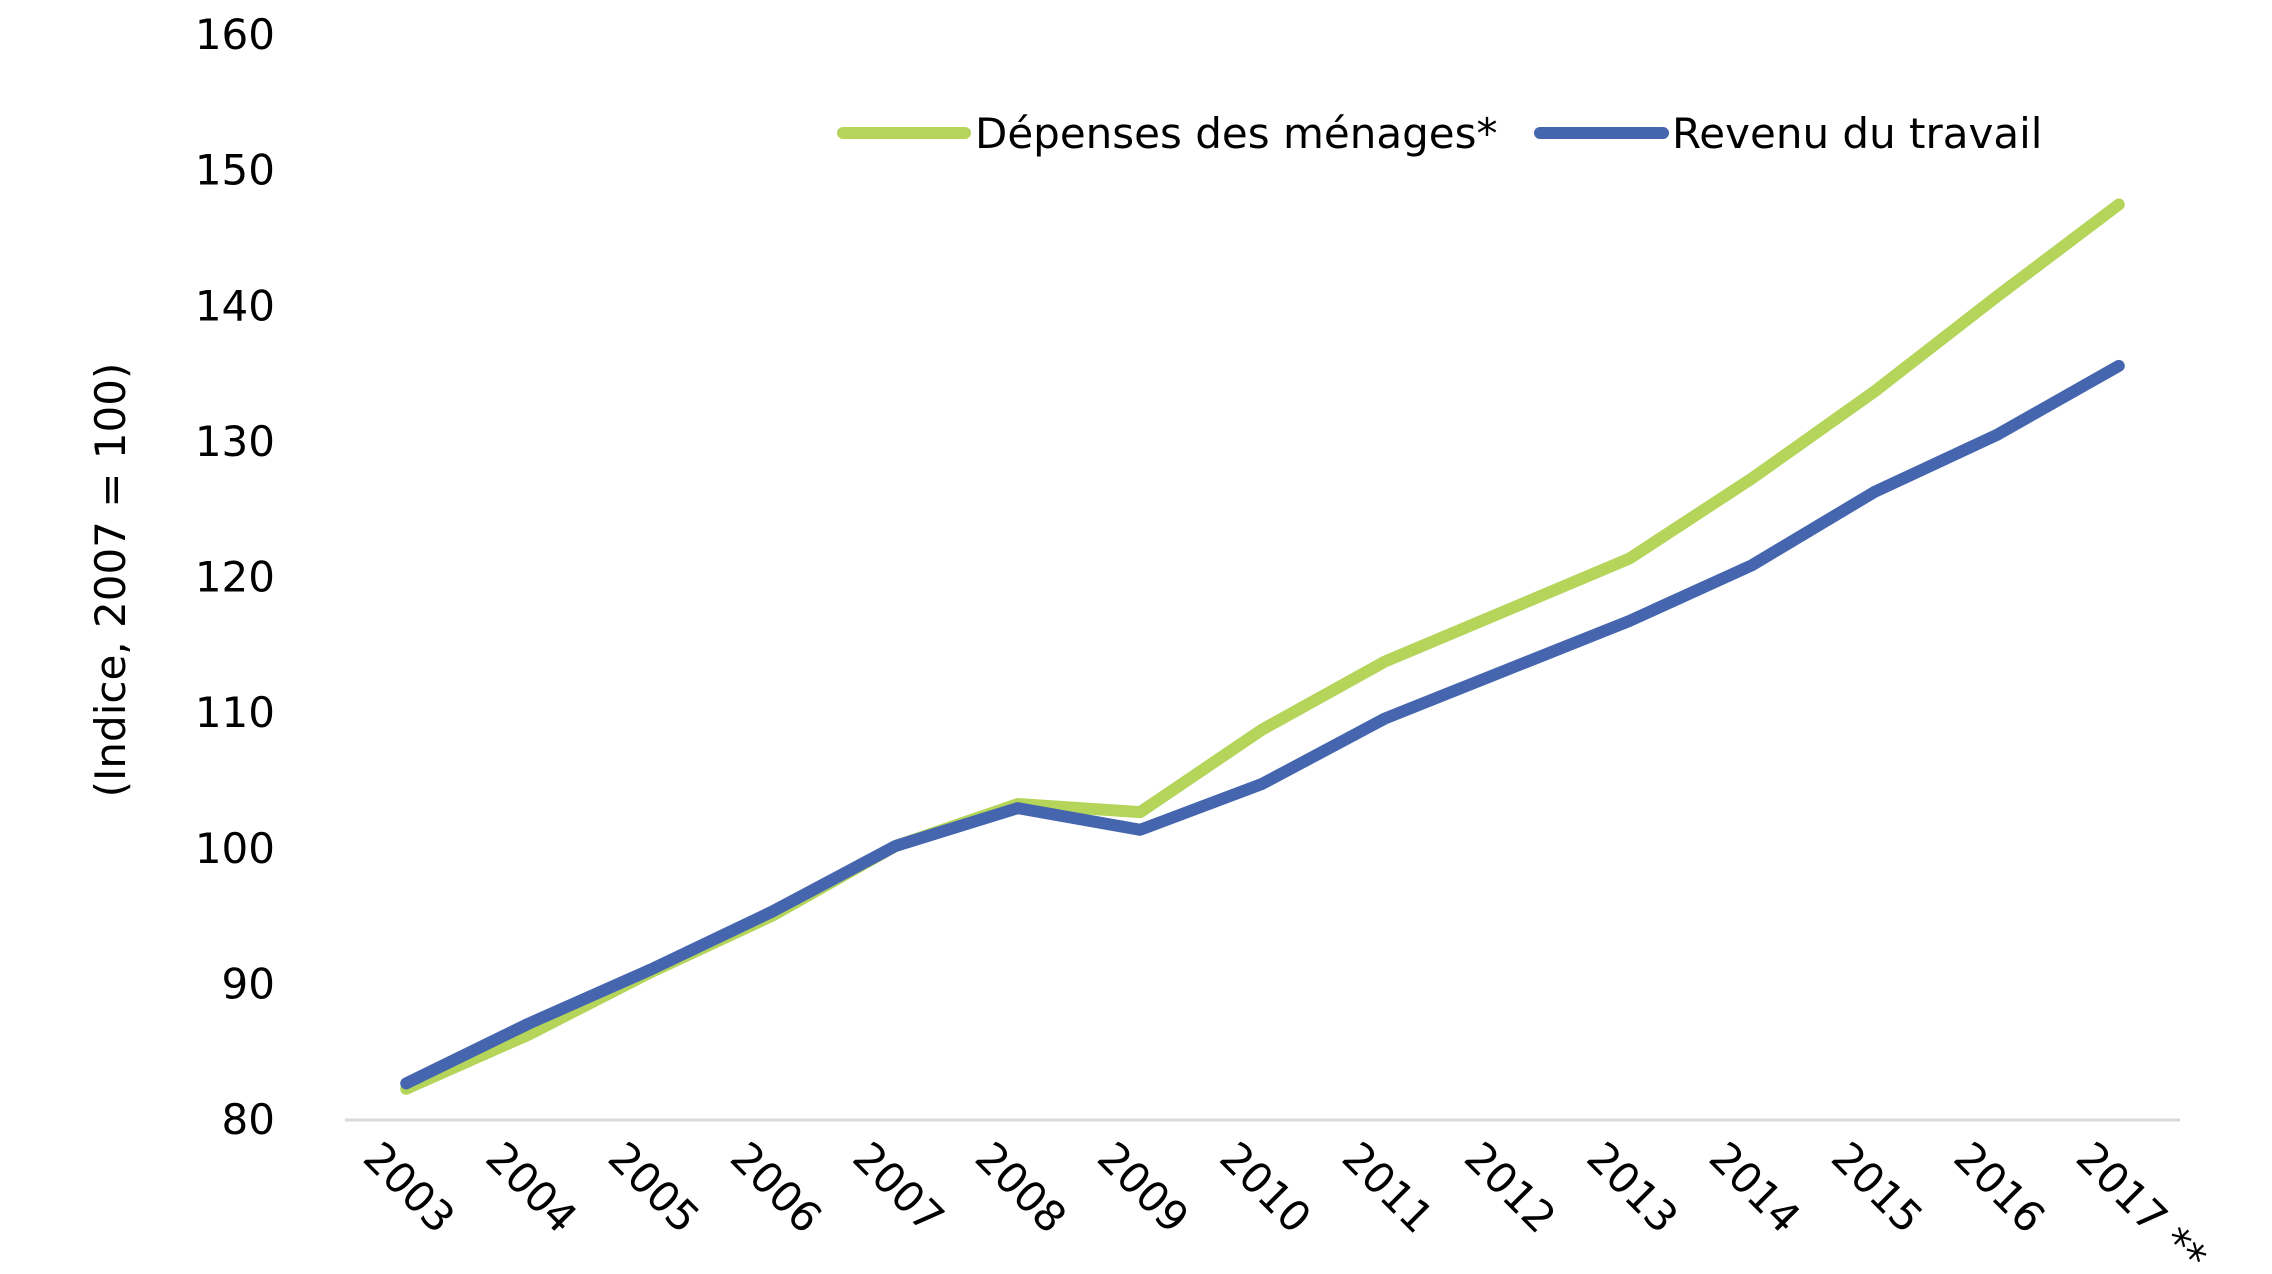  Describe the element at coordinates (1143, 1187) in the screenshot. I see `x-tick-label: 2009` at that location.